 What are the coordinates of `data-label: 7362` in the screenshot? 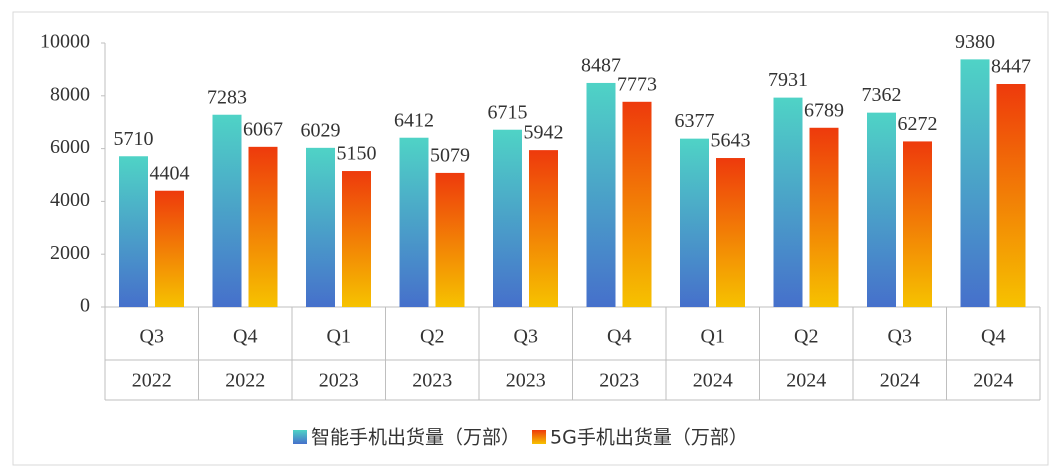 It's located at (882, 95).